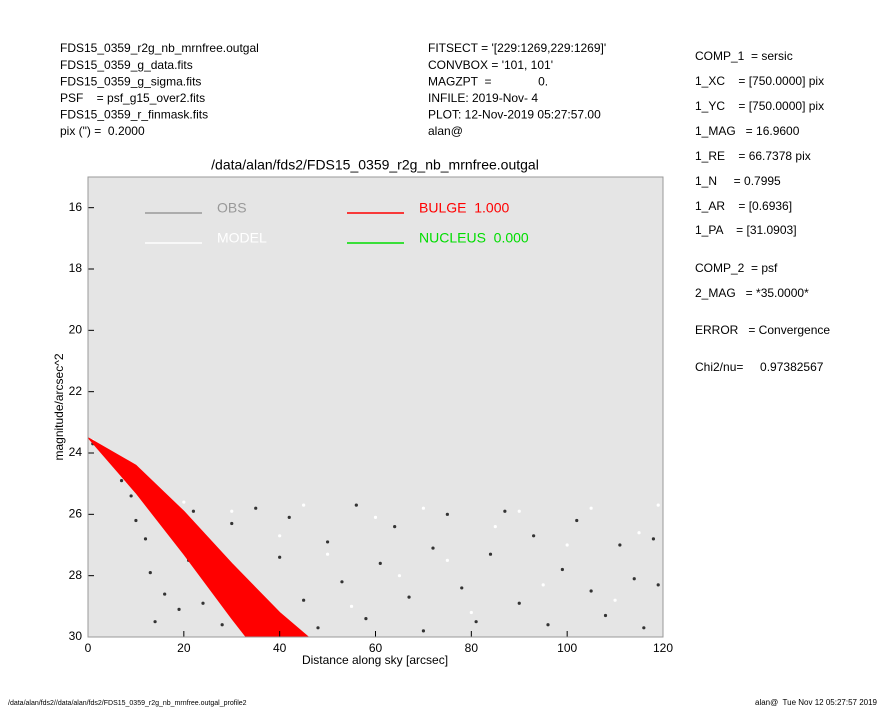 The width and height of the screenshot is (885, 713). Describe the element at coordinates (242, 238) in the screenshot. I see `legend-label: MODEL` at that location.